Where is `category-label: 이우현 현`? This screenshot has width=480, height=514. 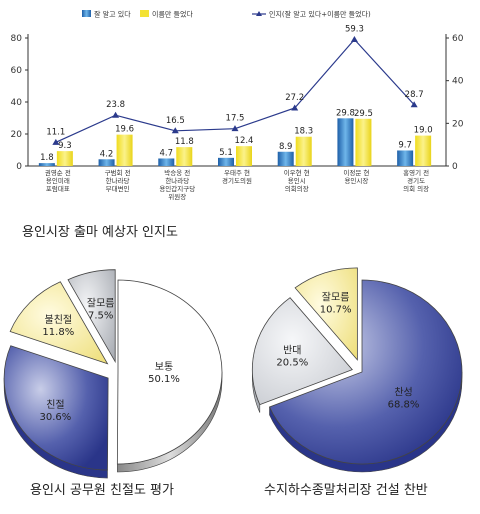
category-label: 이우현 현 is located at coordinates (297, 172).